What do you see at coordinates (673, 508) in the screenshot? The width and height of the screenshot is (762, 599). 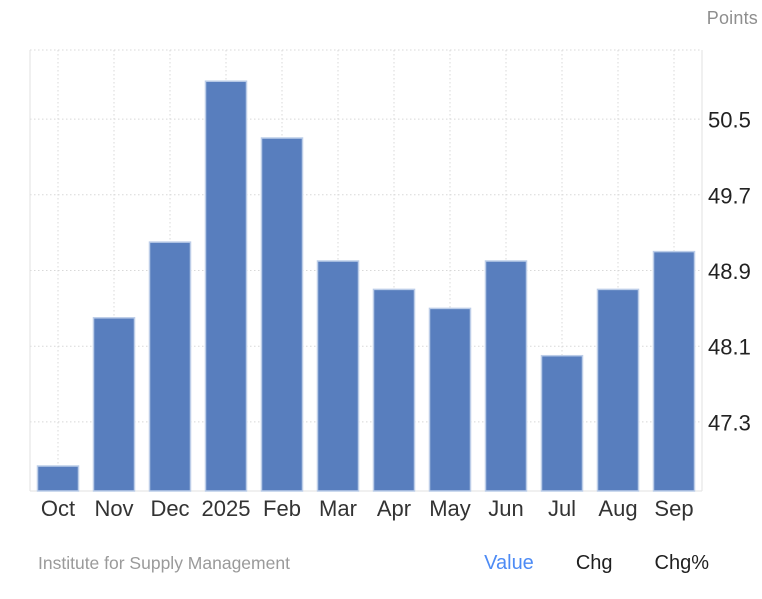 I see `x-axis-label-sep: Sep` at bounding box center [673, 508].